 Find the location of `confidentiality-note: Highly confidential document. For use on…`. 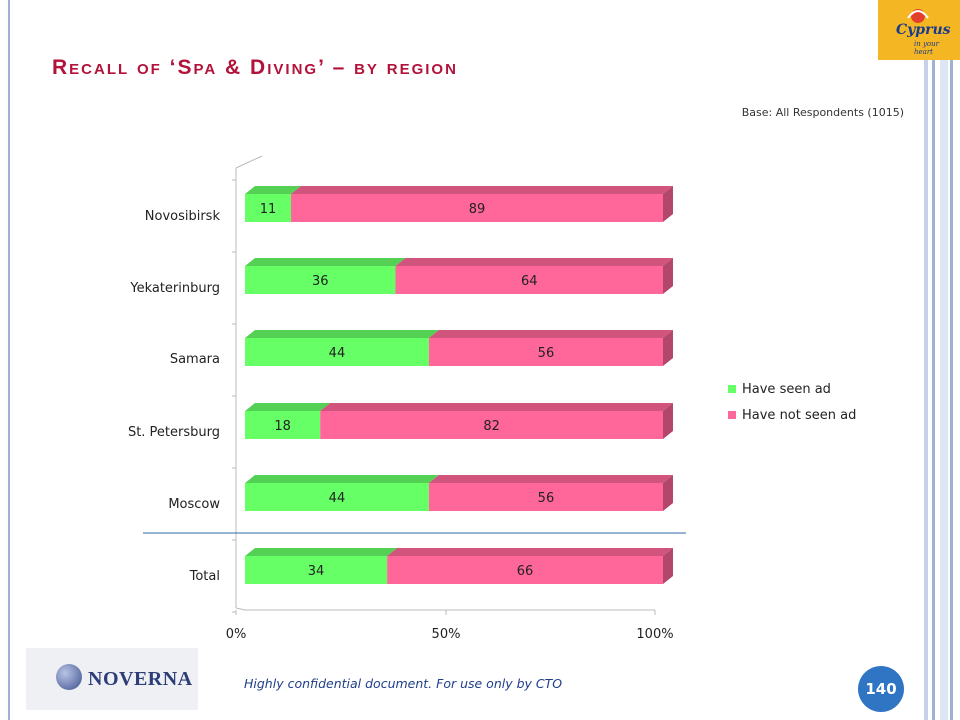

confidentiality-note: Highly confidential document. For use on… is located at coordinates (403, 683).